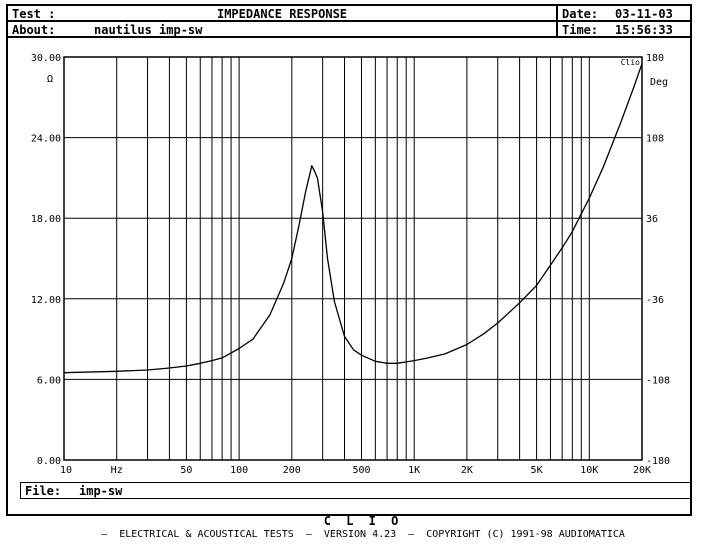 The image size is (705, 553). Describe the element at coordinates (414, 470) in the screenshot. I see `x-tick-label: 1K` at that location.